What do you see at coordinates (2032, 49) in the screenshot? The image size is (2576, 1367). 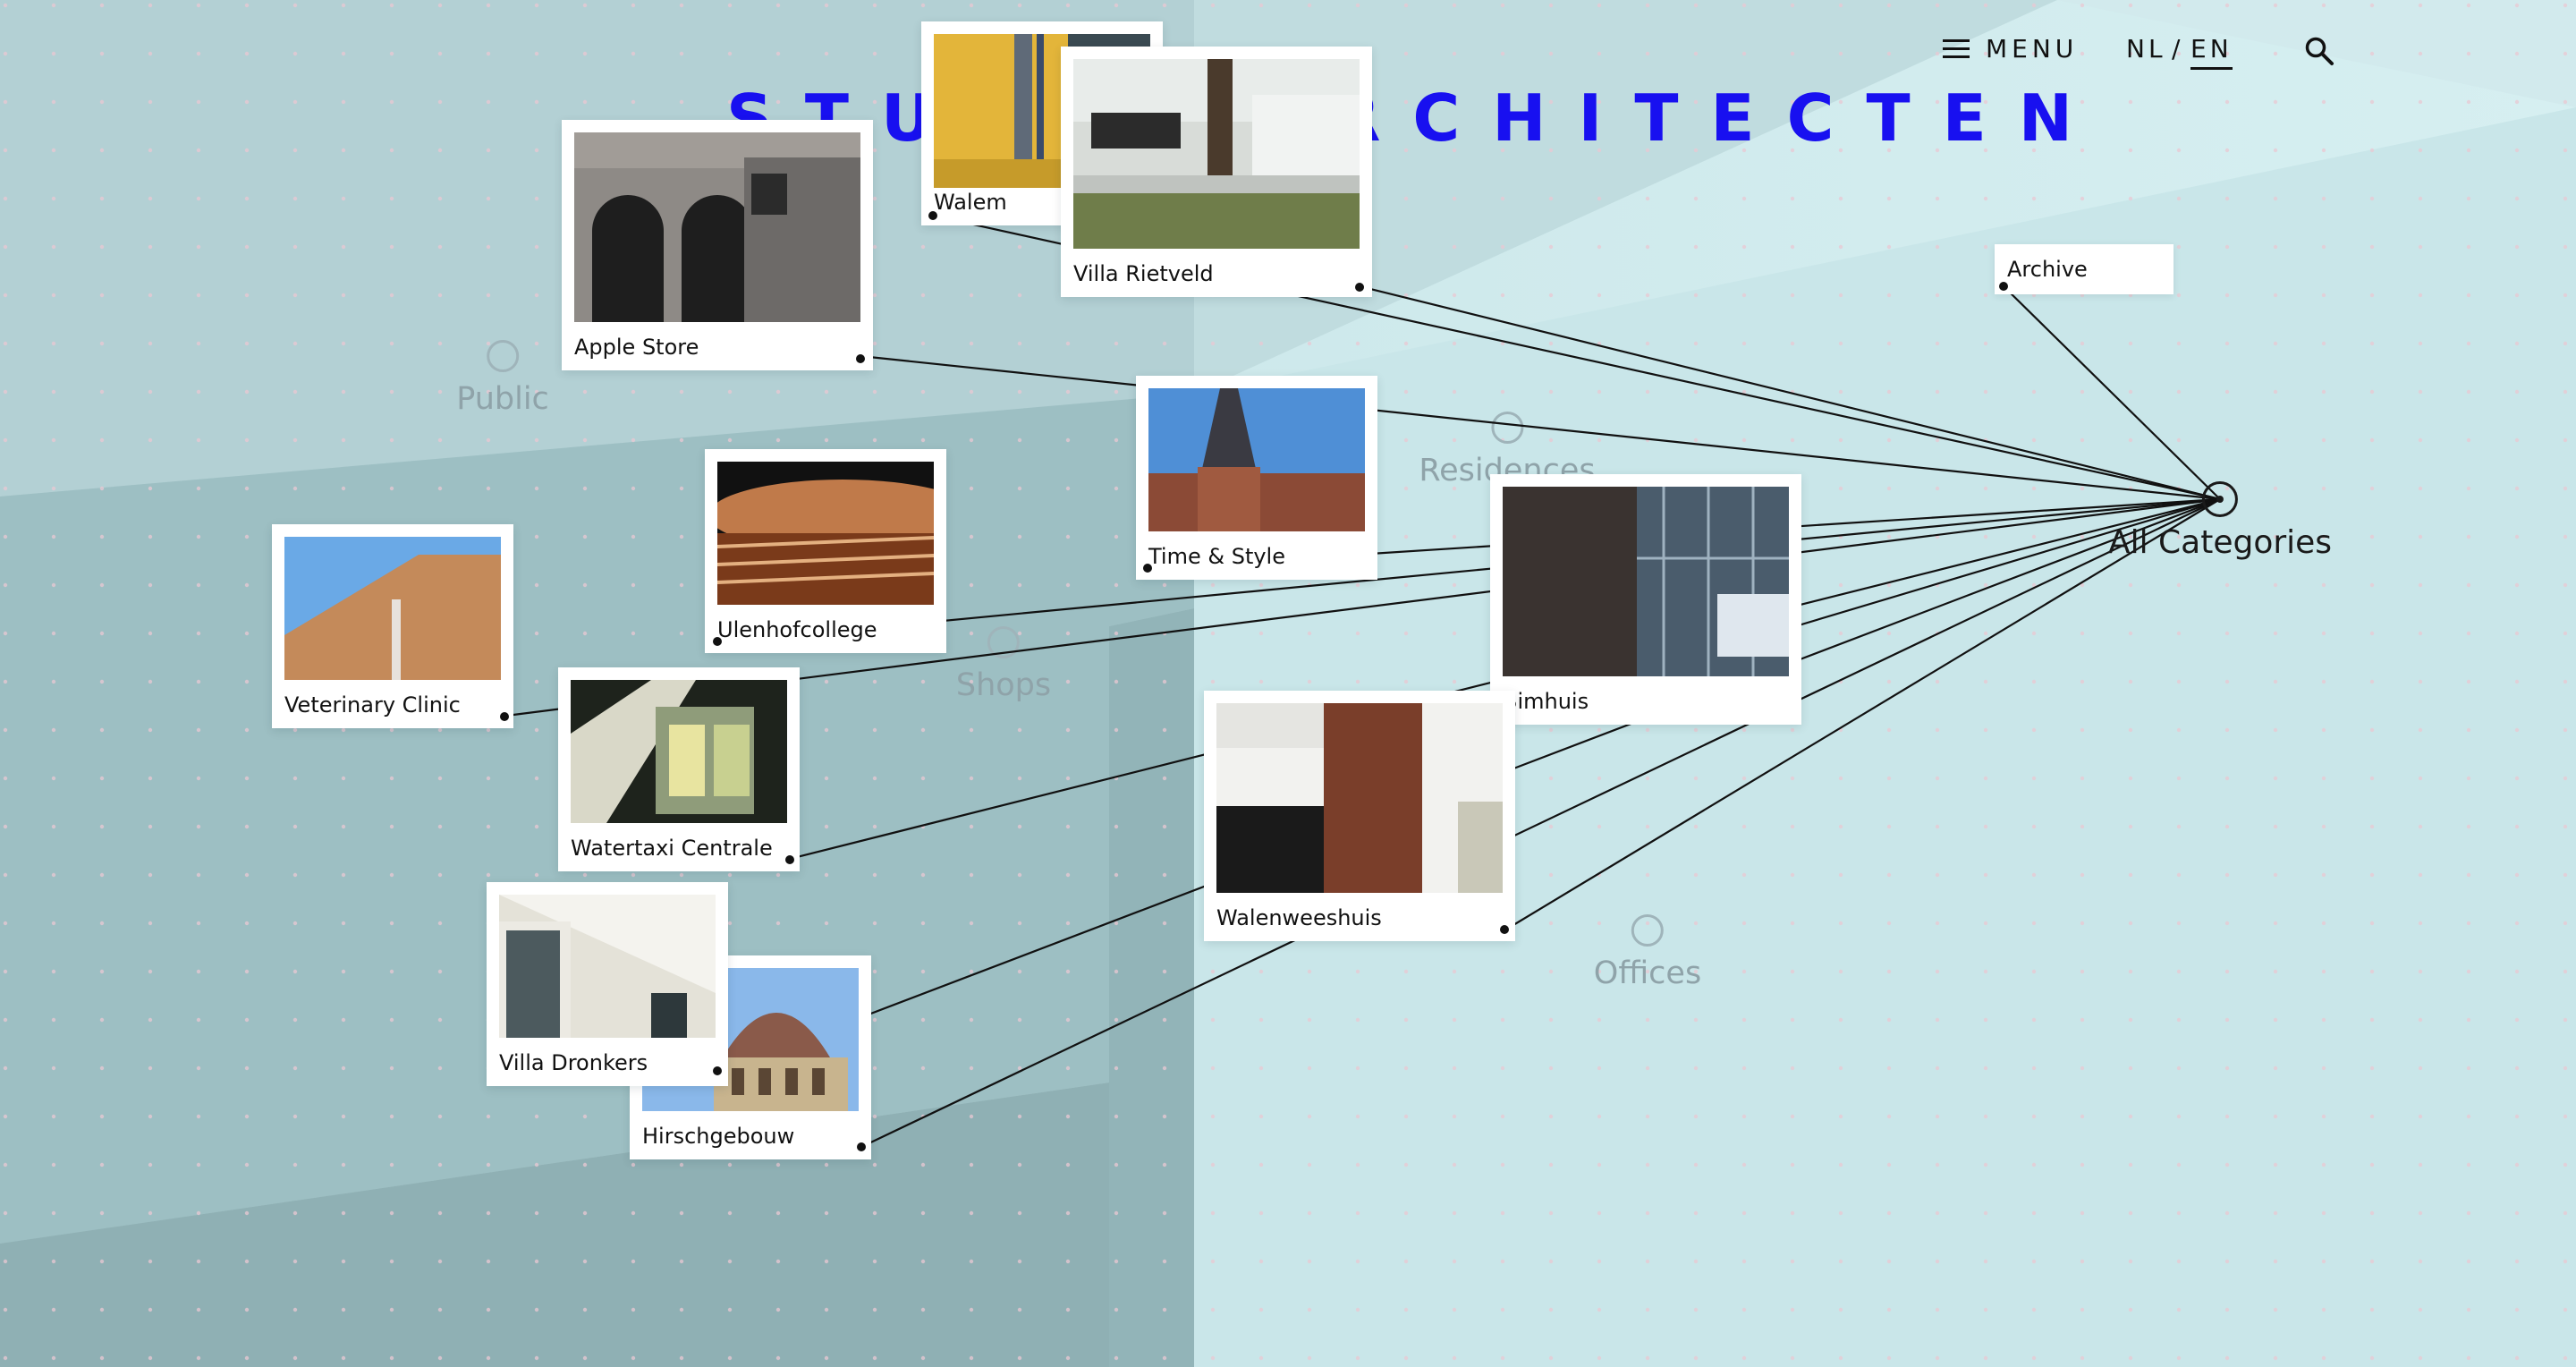 I see `menu-label: MENU` at bounding box center [2032, 49].